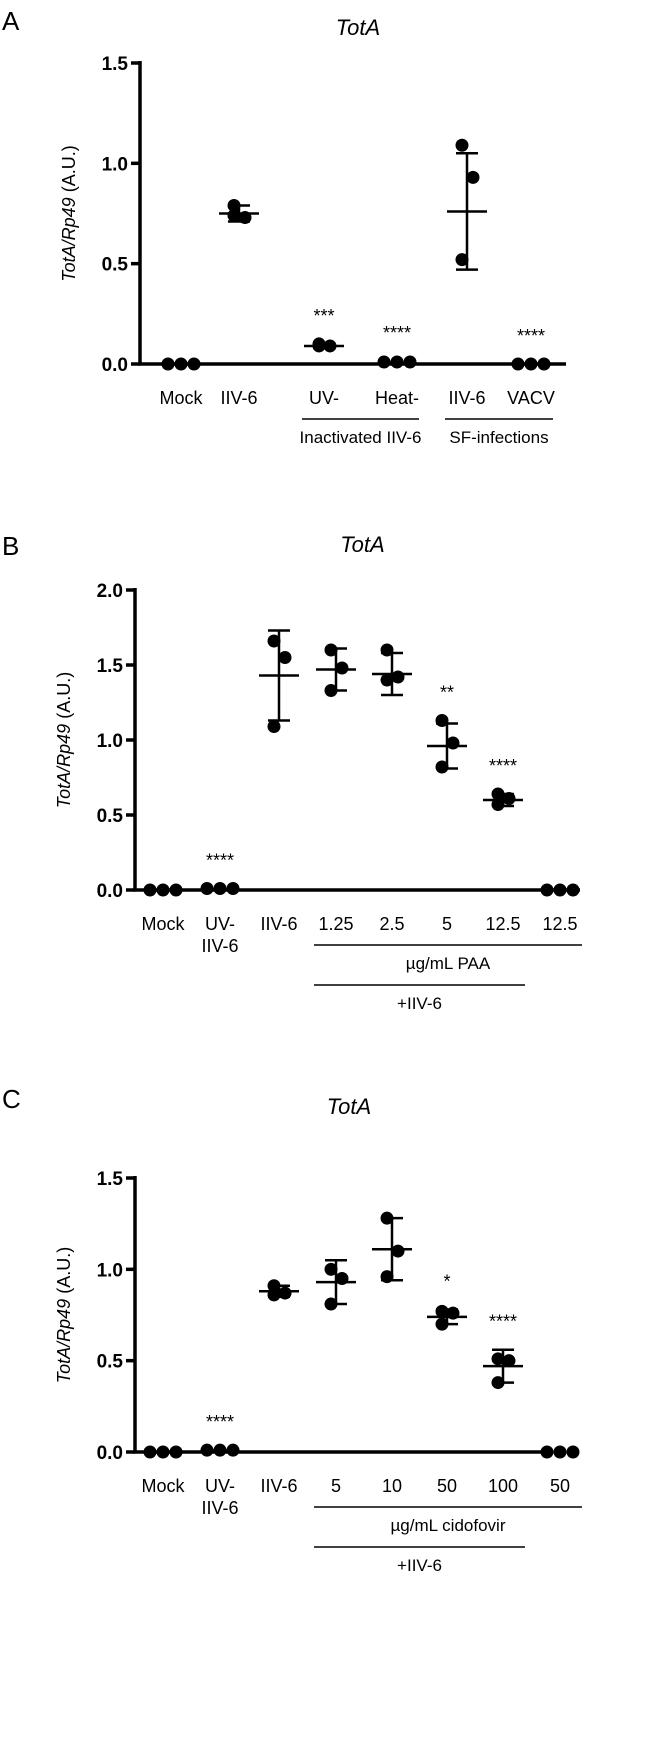 The height and width of the screenshot is (1738, 653). I want to click on group-label: SF-infections, so click(498, 437).